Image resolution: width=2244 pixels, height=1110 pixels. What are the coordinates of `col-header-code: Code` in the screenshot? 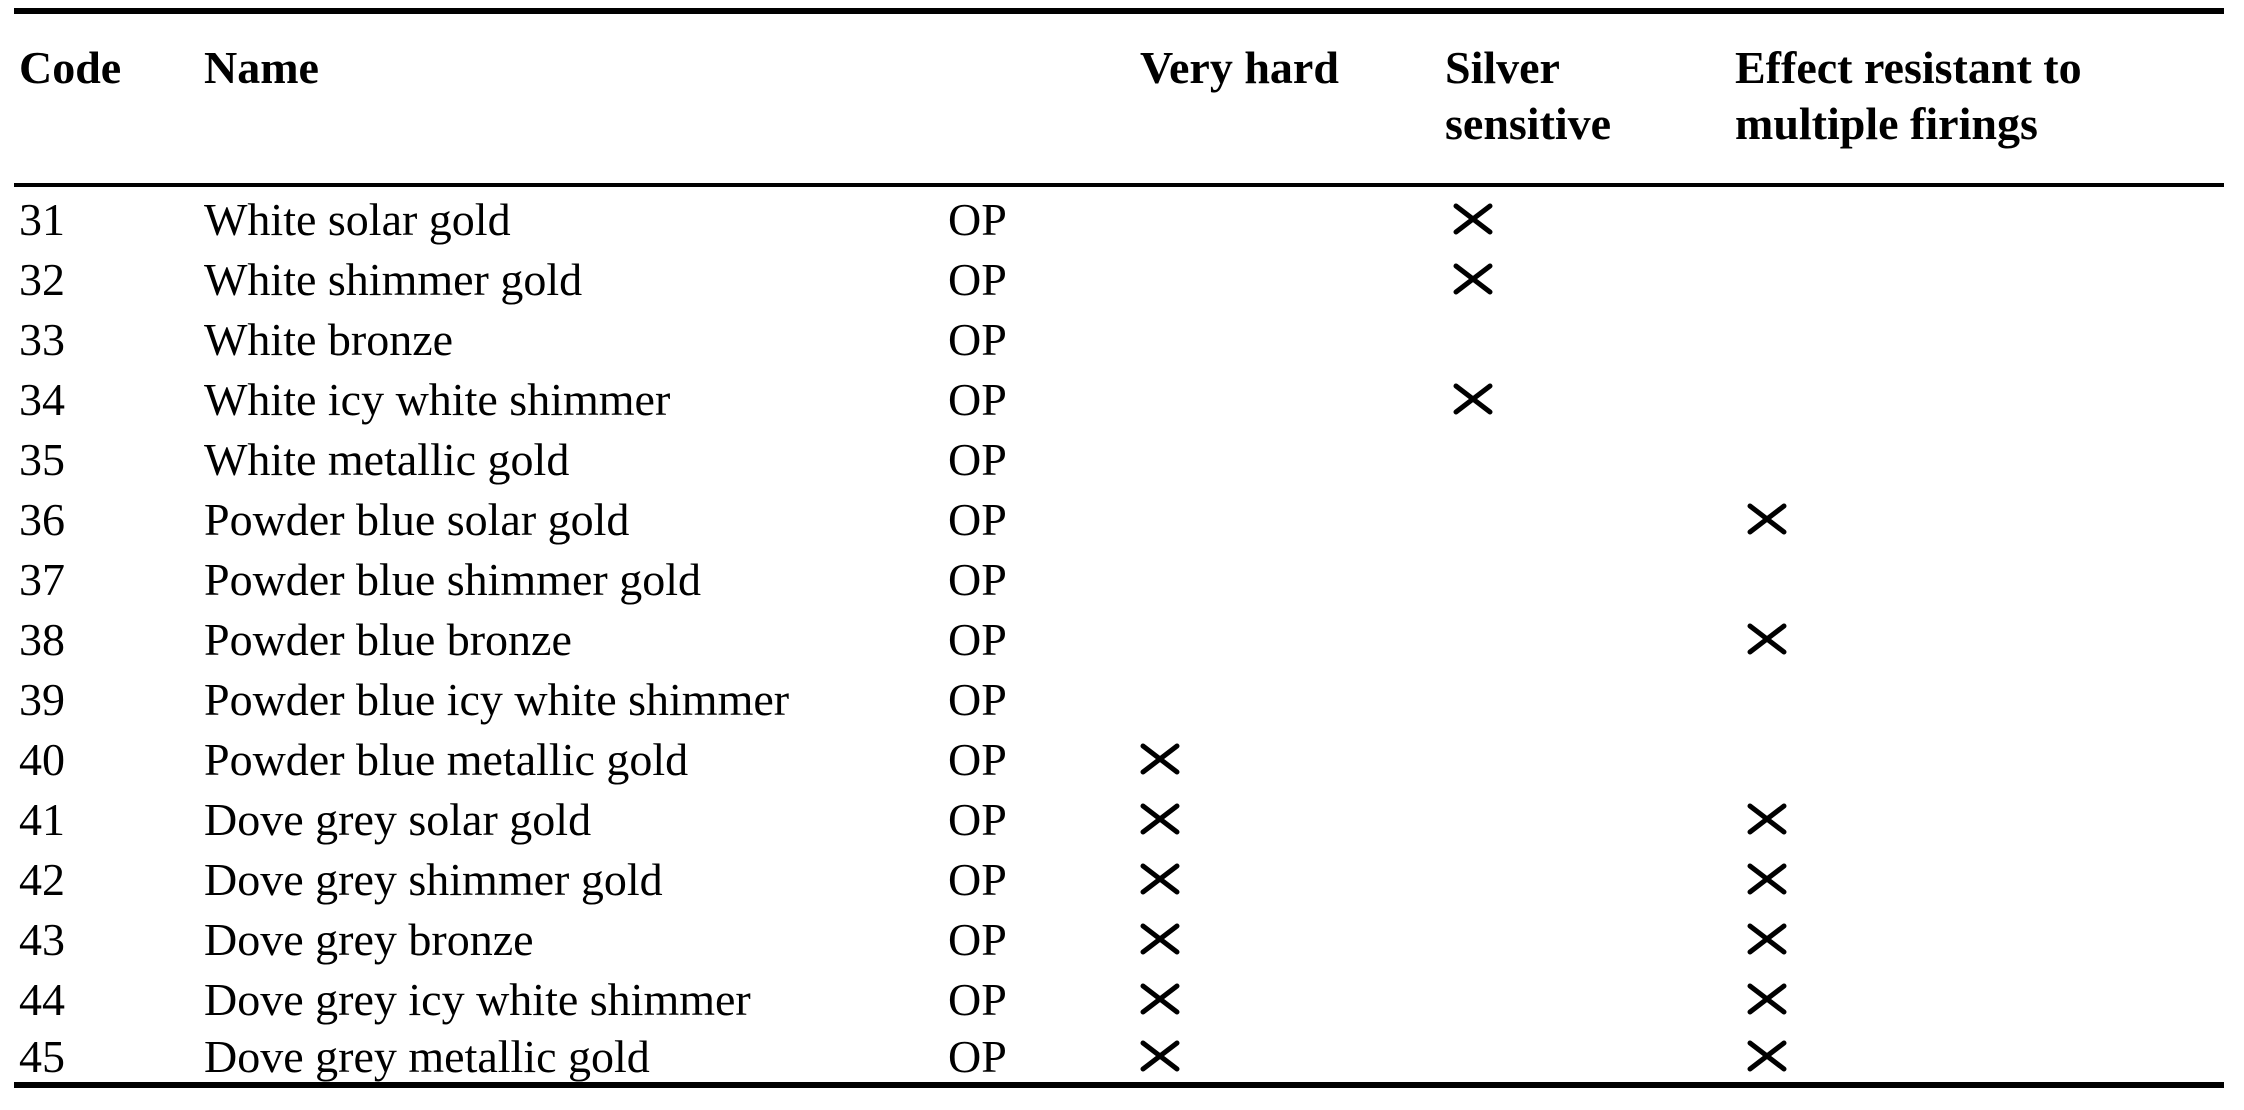 It's located at (109, 99).